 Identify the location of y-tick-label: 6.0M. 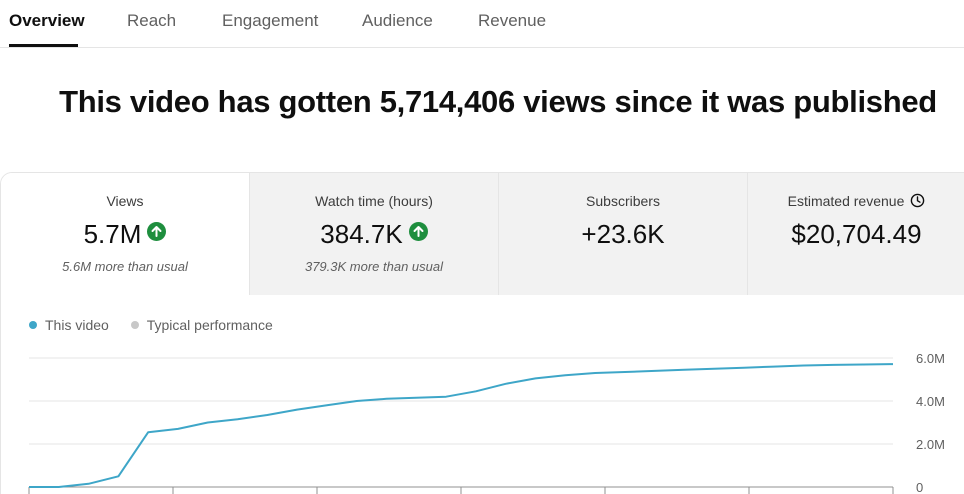
(930, 358).